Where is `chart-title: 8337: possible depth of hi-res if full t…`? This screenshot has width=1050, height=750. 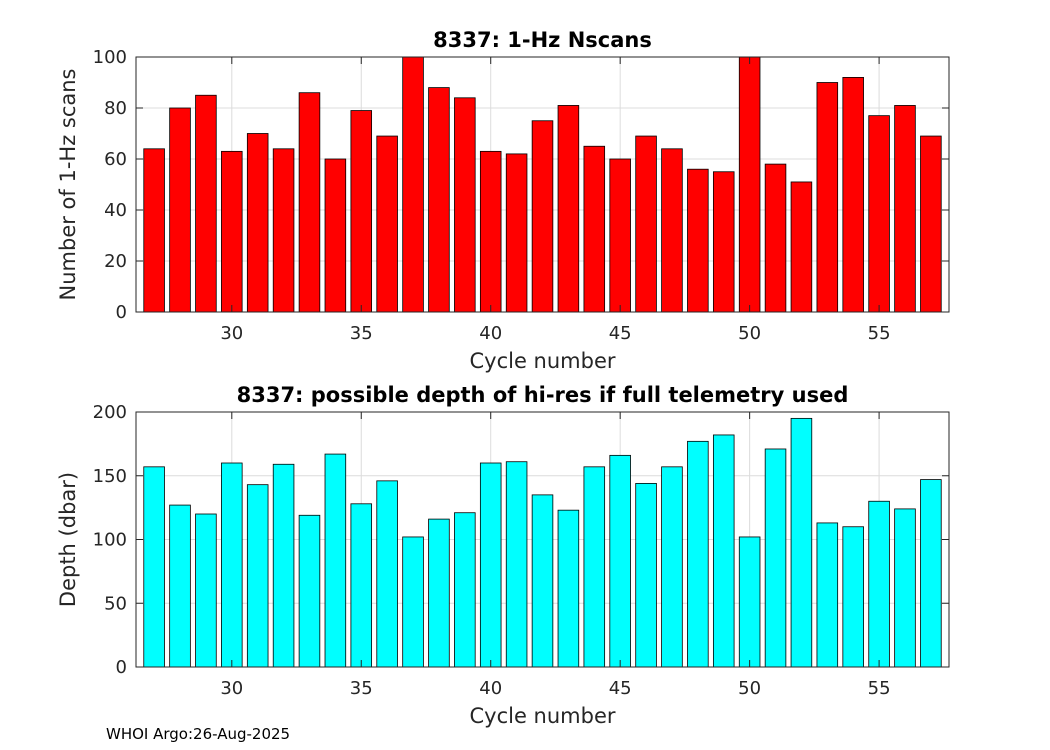
chart-title: 8337: possible depth of hi-res if full t… is located at coordinates (543, 395).